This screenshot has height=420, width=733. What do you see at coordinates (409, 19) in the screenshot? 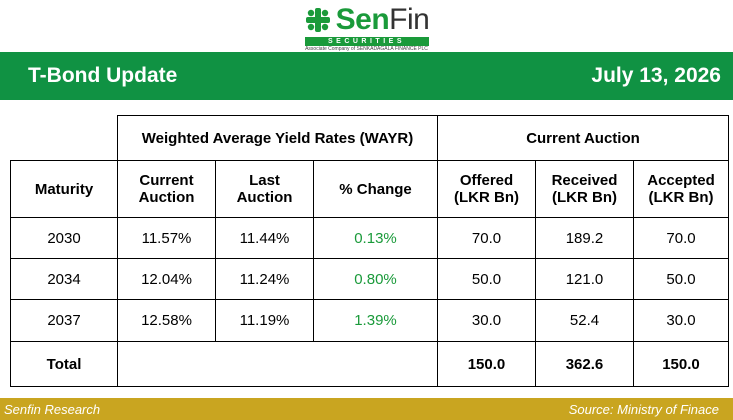
I see `logo-brand-fin: Fin` at bounding box center [409, 19].